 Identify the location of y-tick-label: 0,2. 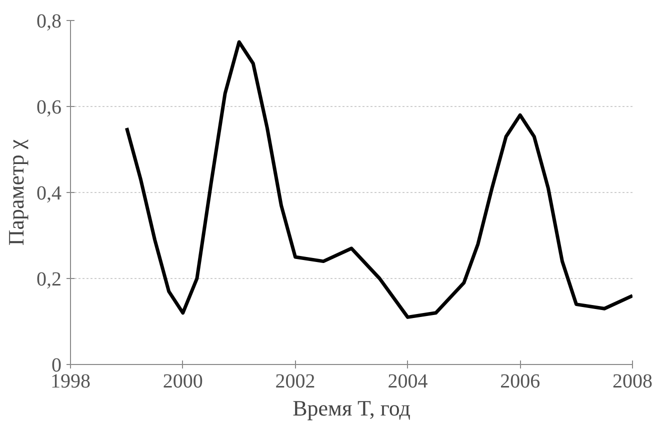
(49, 279).